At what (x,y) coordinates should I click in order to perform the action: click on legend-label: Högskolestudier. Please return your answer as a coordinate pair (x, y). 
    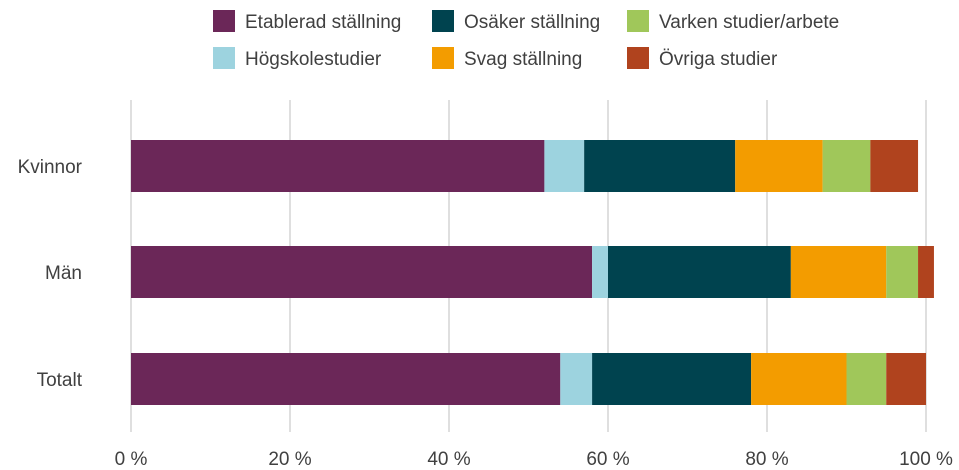
    Looking at the image, I should click on (313, 59).